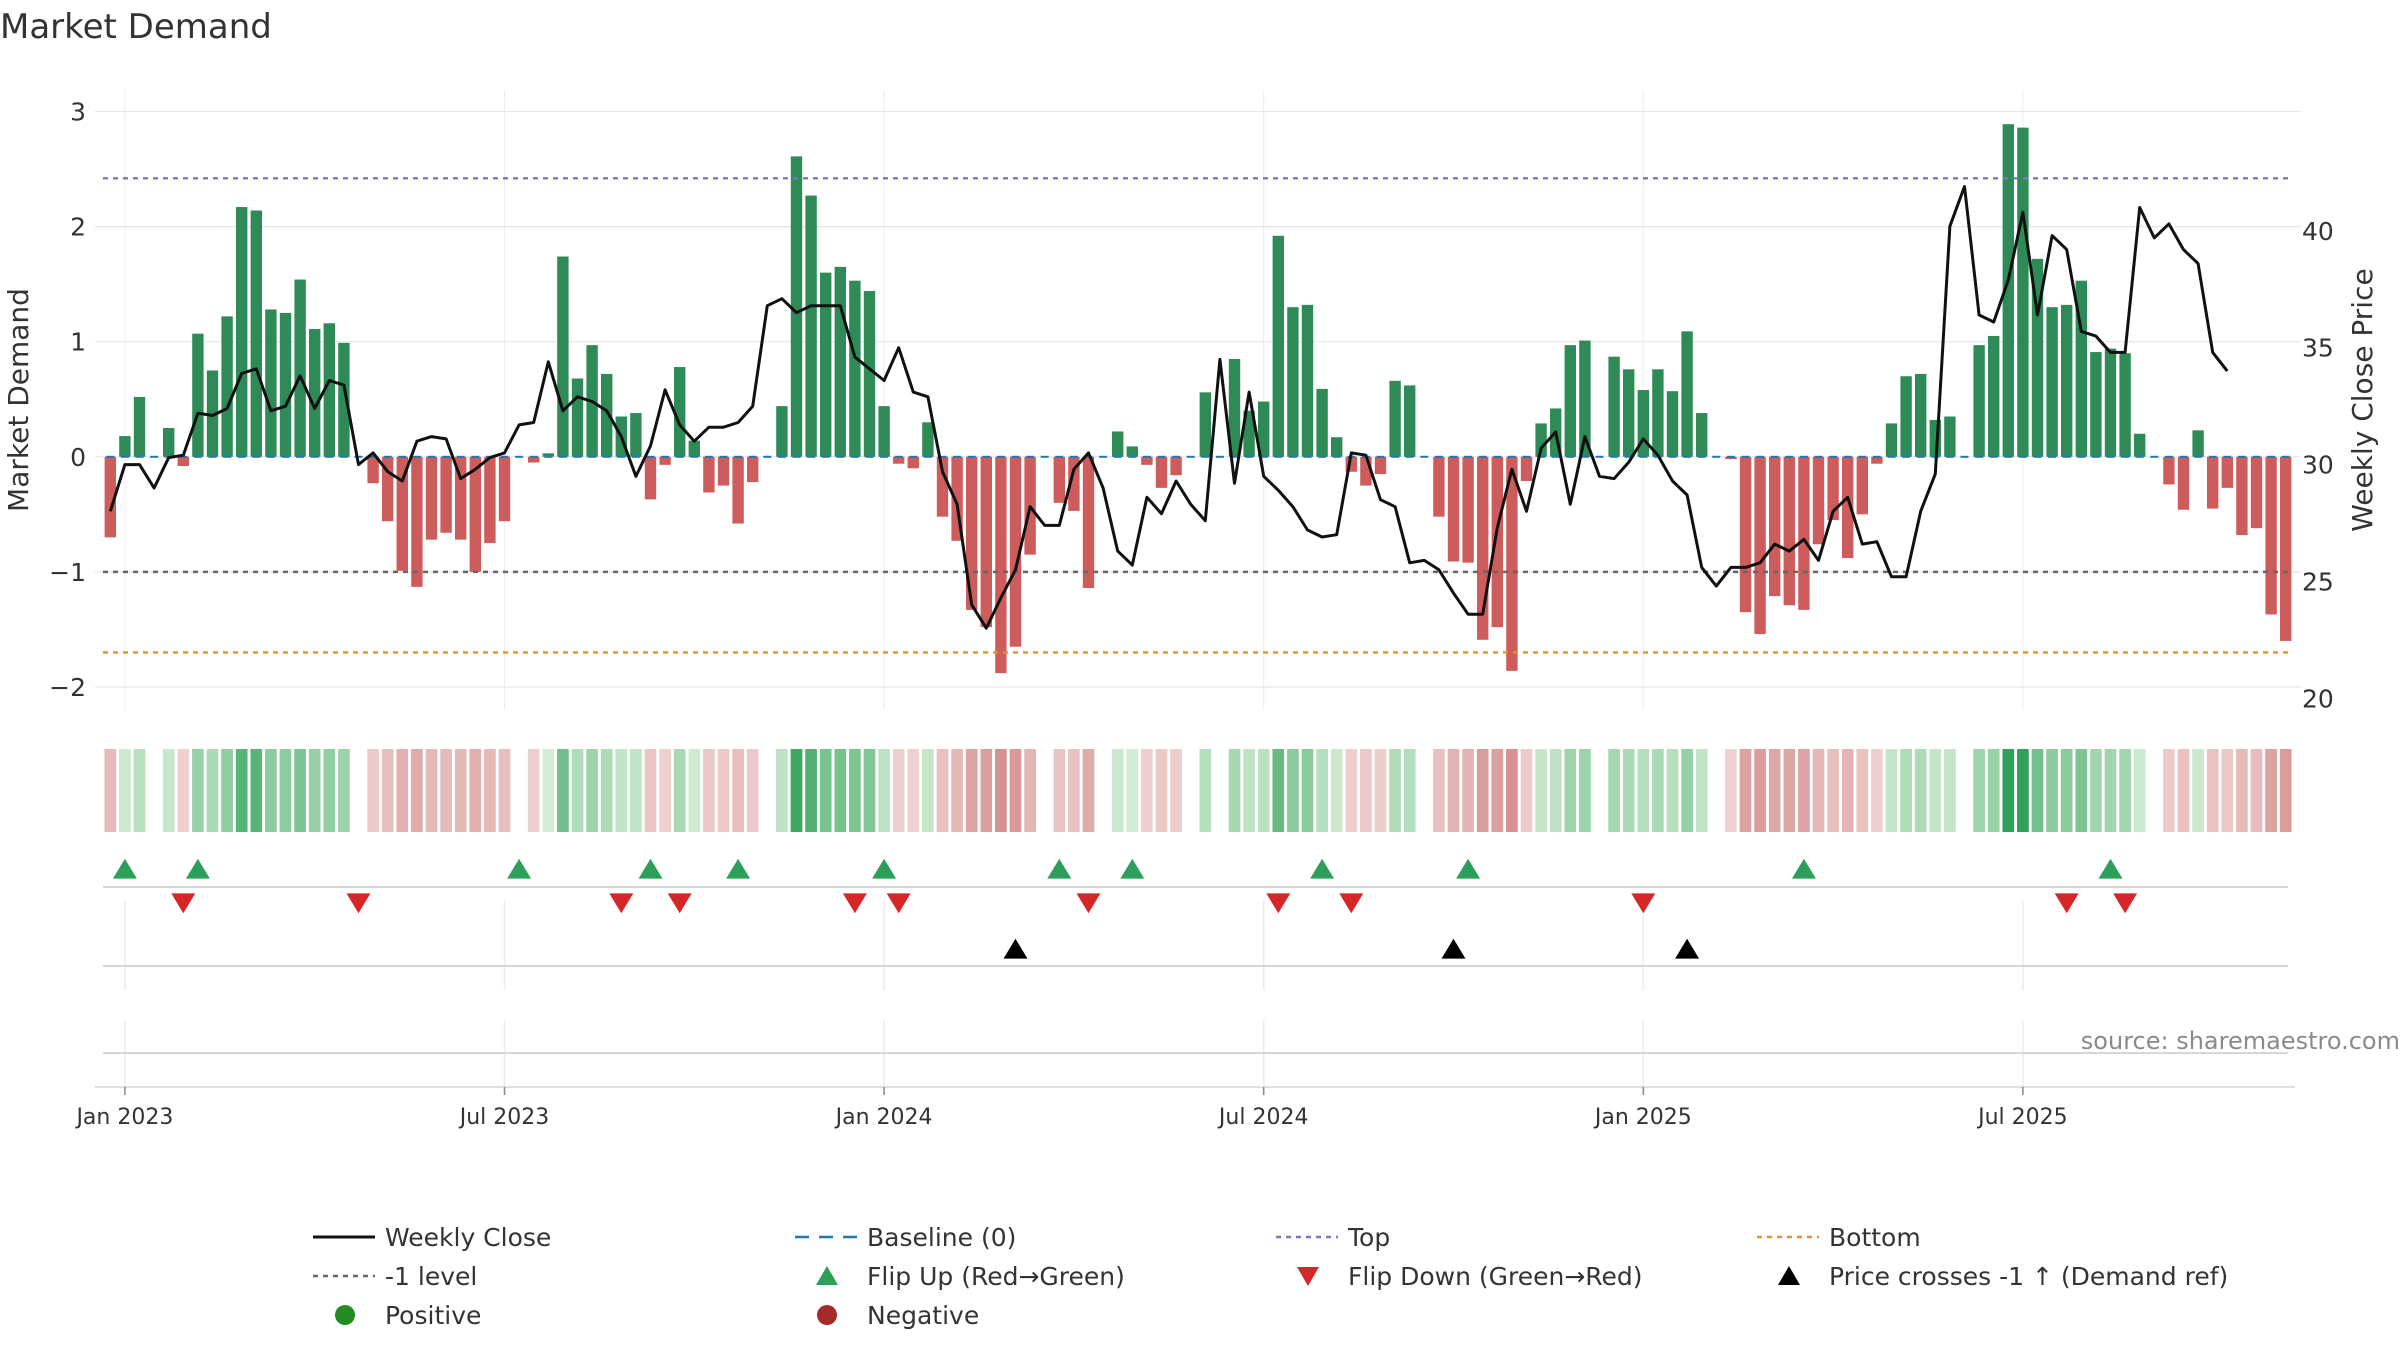 Image resolution: width=2400 pixels, height=1350 pixels. I want to click on chart-title: Market Demand, so click(136, 27).